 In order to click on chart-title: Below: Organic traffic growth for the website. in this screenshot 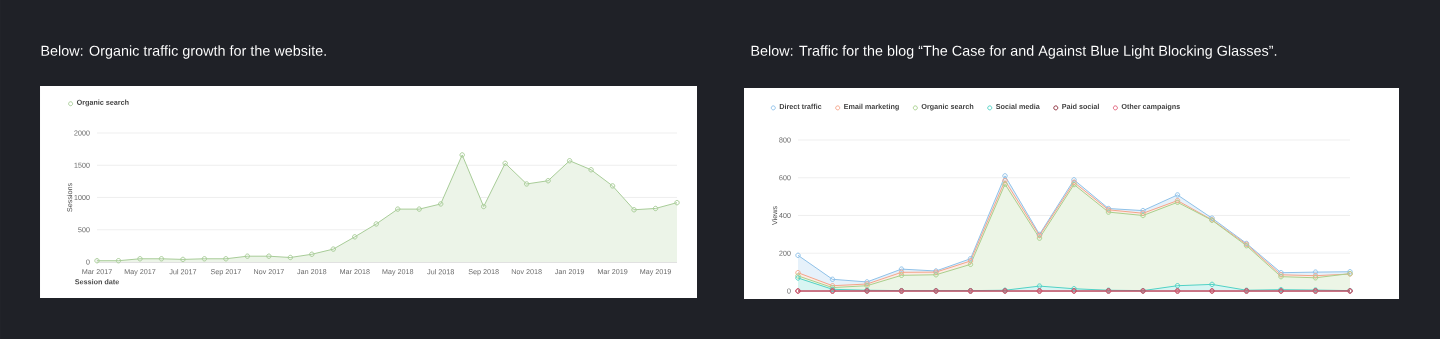, I will do `click(183, 52)`.